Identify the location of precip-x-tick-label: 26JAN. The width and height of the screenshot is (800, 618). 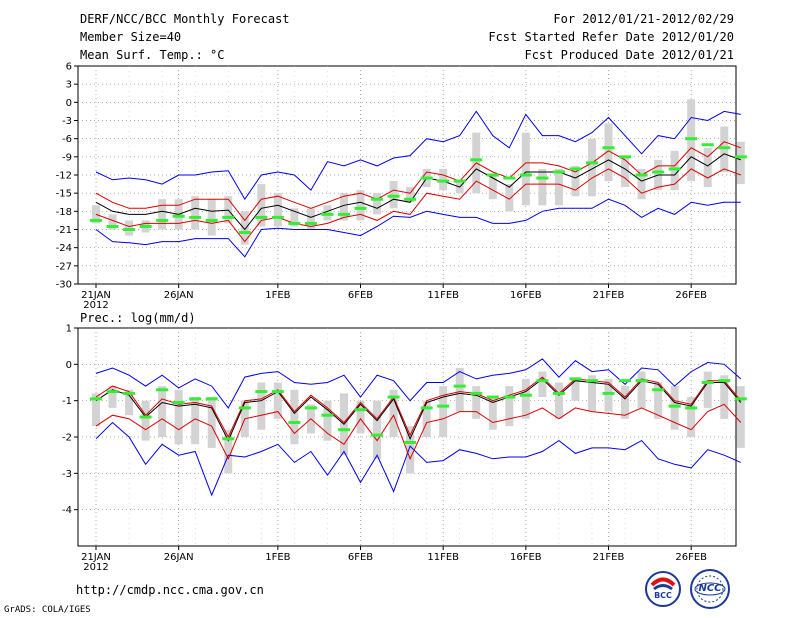
(179, 557).